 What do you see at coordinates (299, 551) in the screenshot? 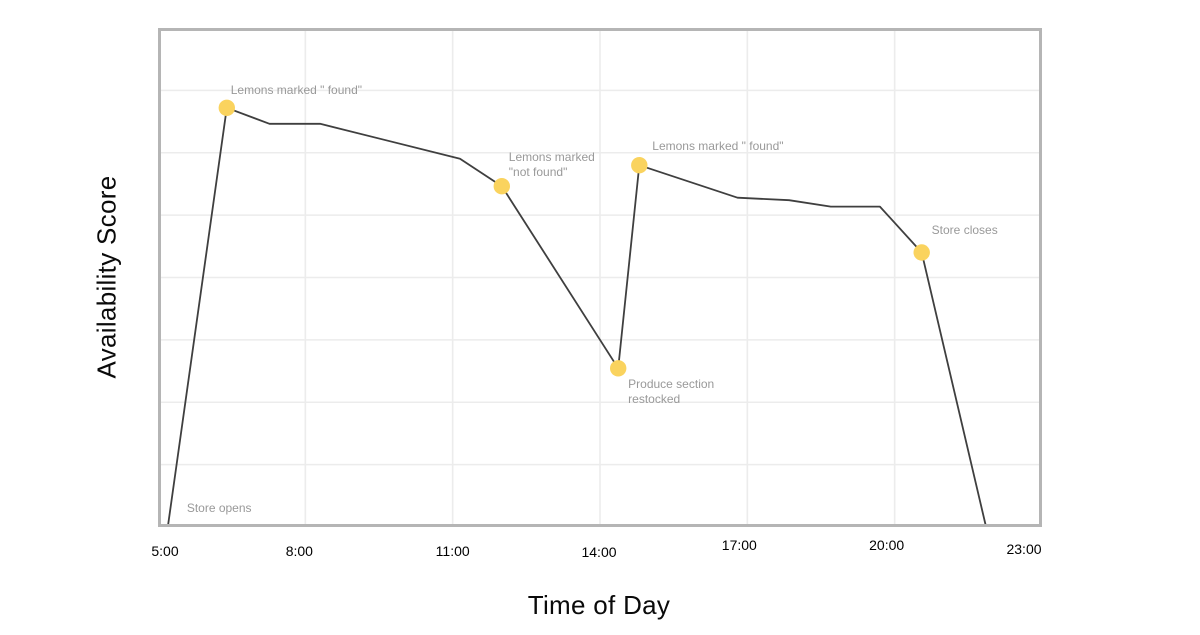
I see `x-tick-label: 8:00` at bounding box center [299, 551].